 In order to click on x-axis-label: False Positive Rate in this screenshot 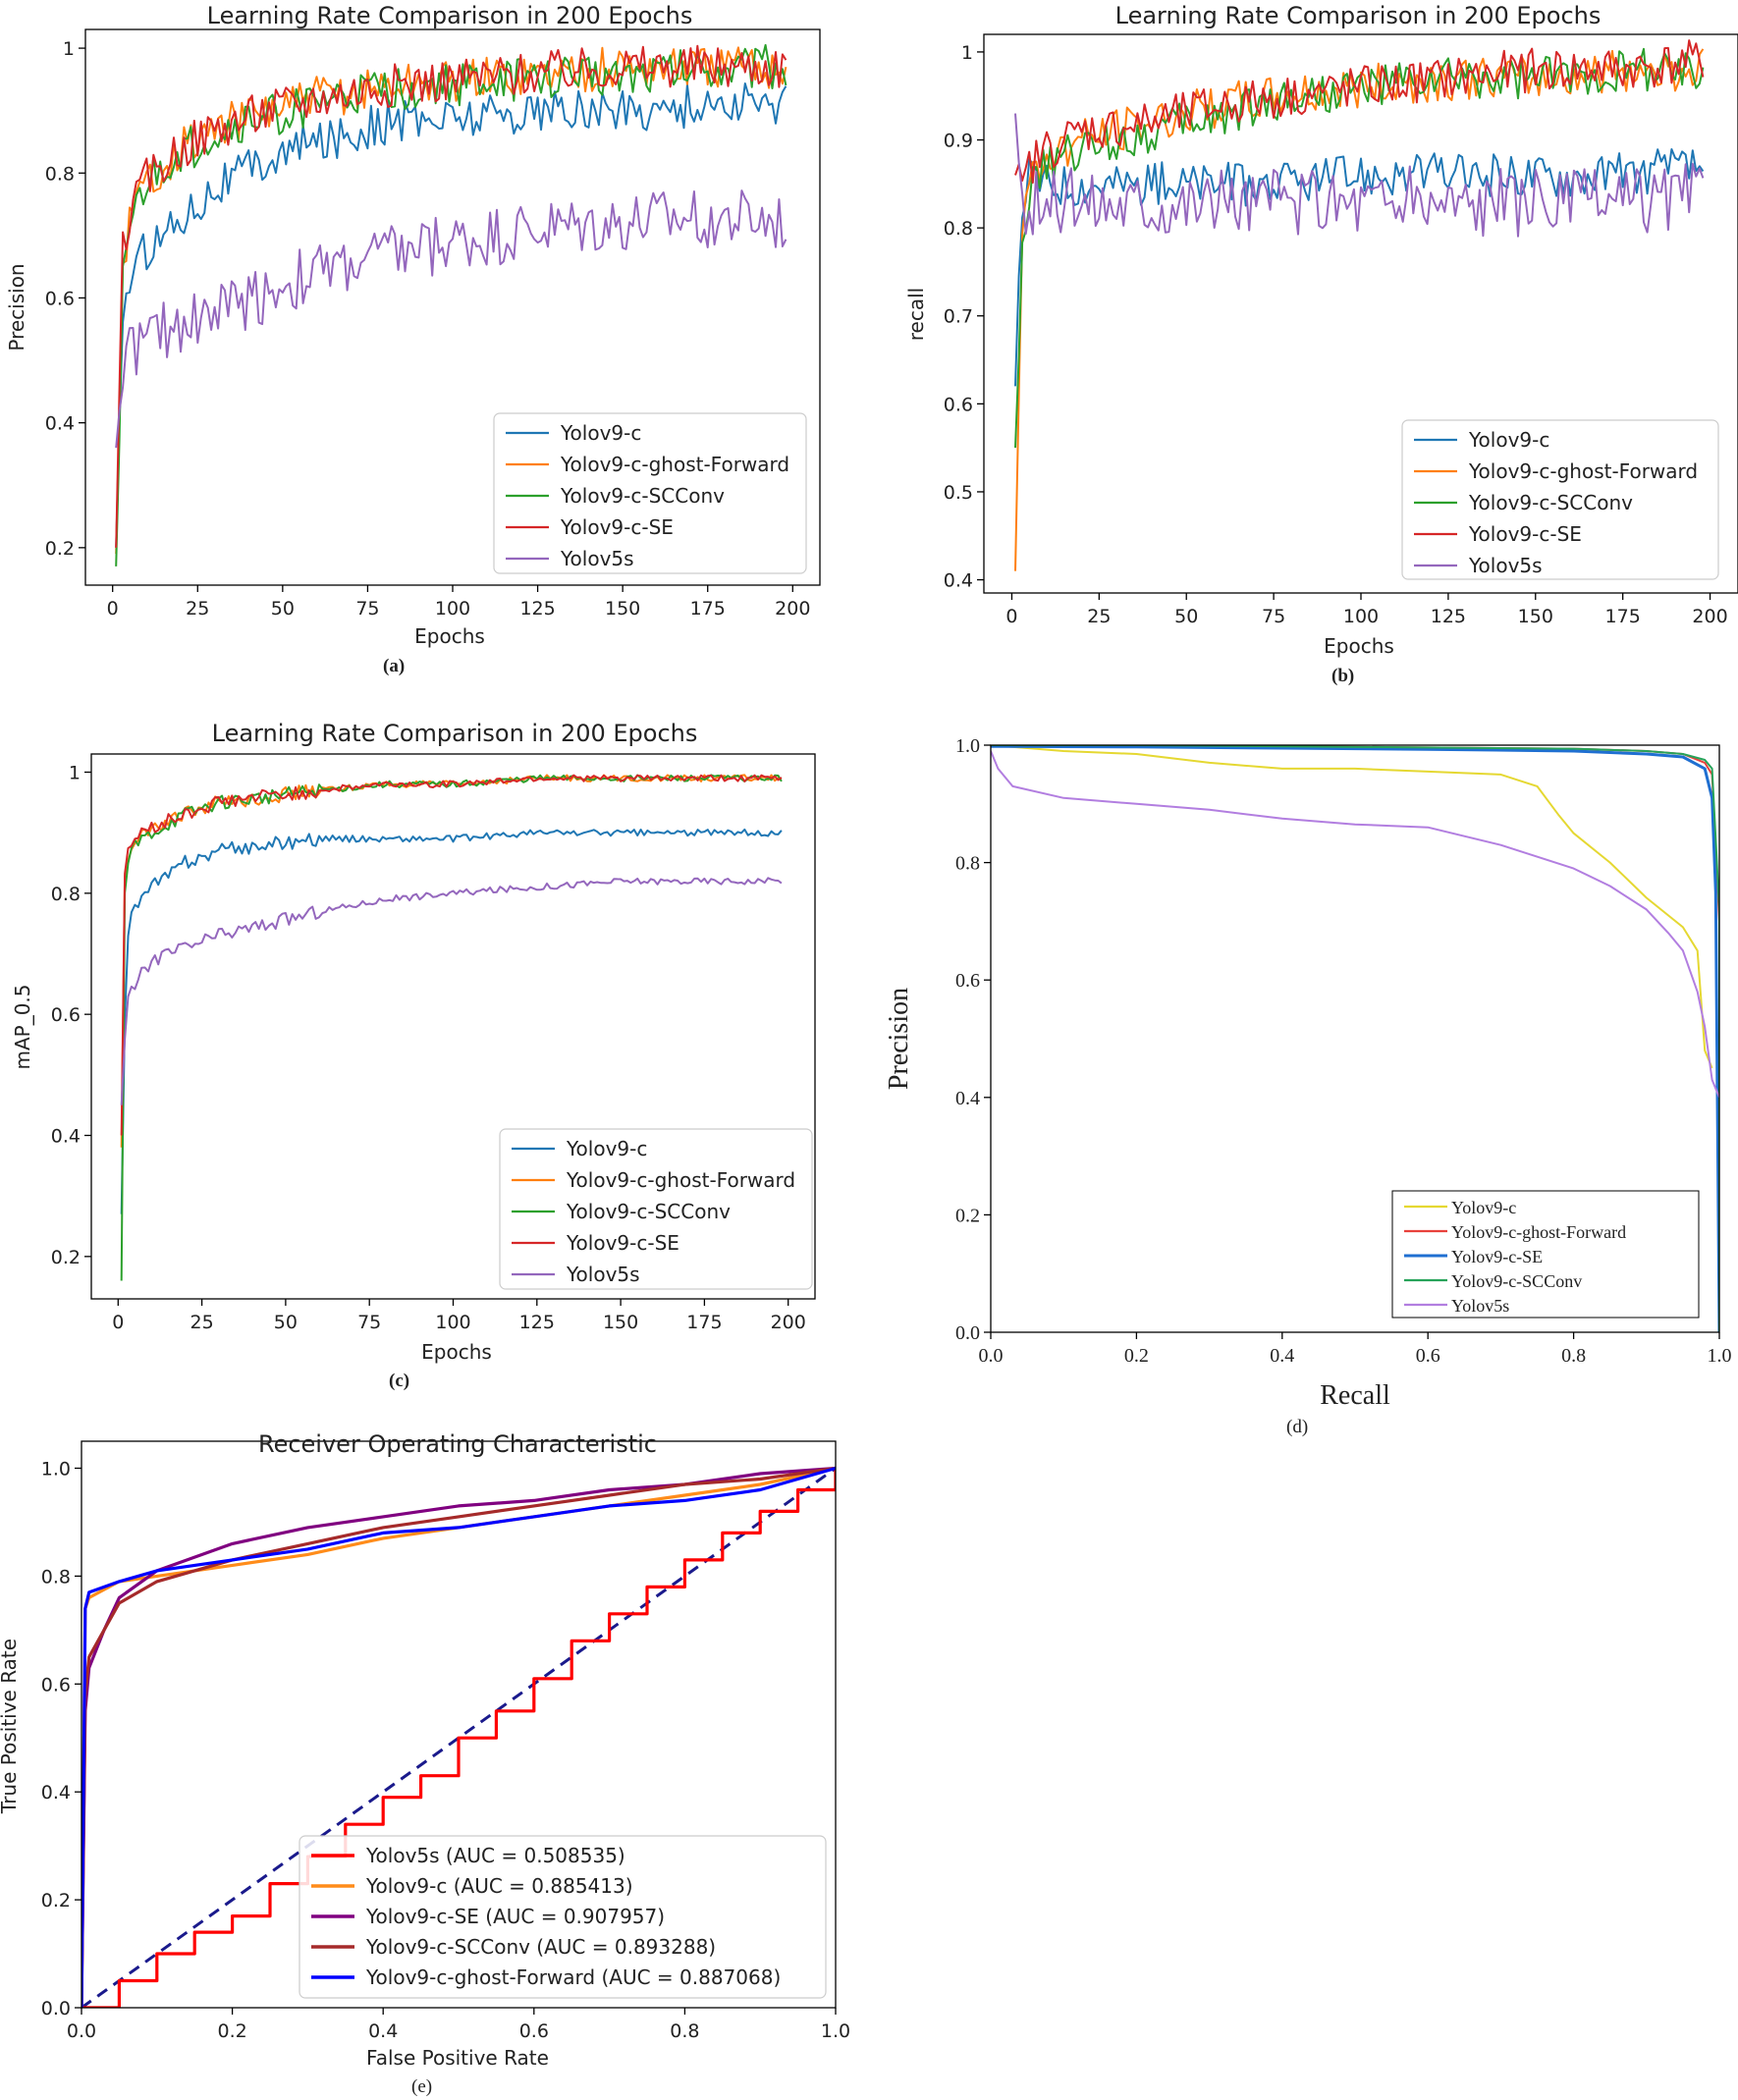, I will do `click(457, 2058)`.